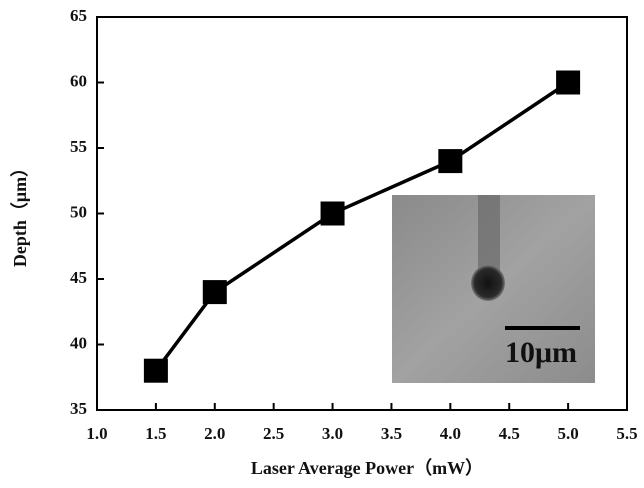 The height and width of the screenshot is (488, 644). What do you see at coordinates (155, 433) in the screenshot?
I see `x-tick-label: 1.5` at bounding box center [155, 433].